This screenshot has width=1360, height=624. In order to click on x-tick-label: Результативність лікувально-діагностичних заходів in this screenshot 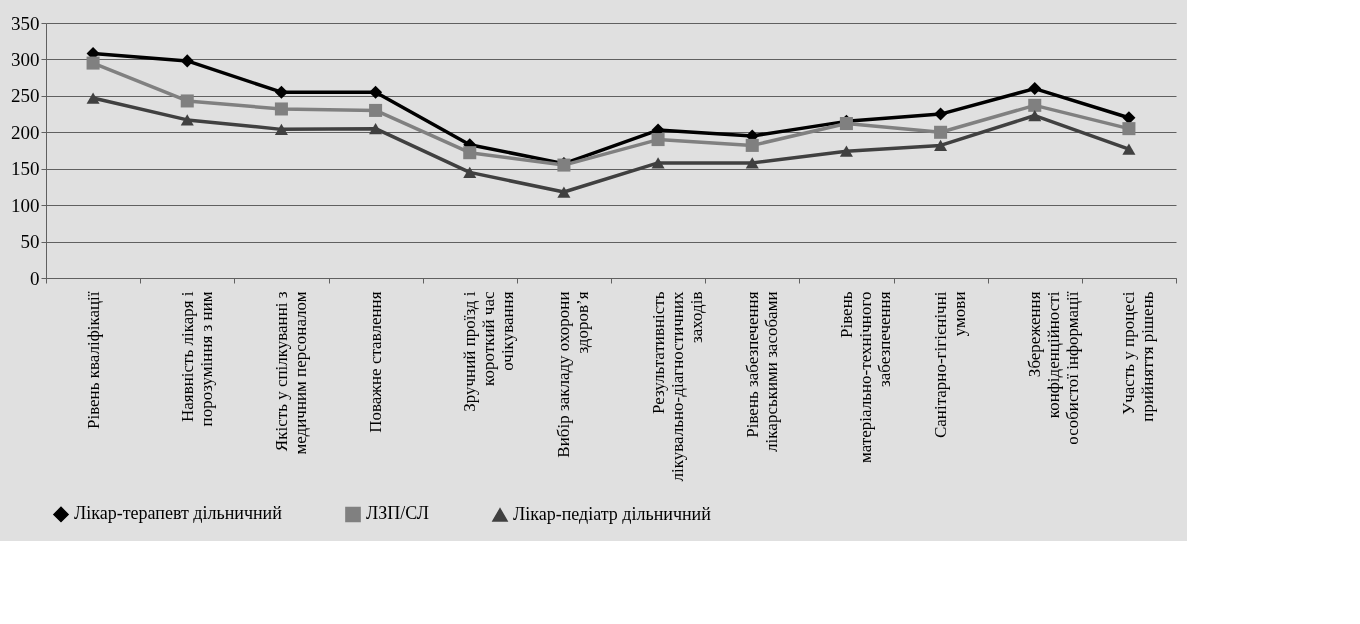, I will do `click(677, 386)`.